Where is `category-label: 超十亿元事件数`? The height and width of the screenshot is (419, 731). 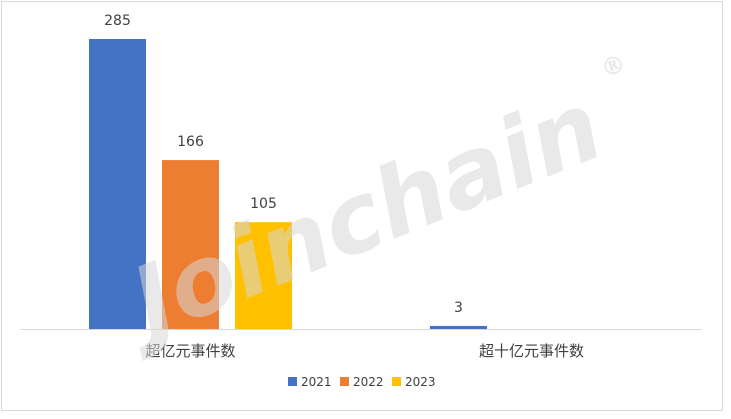
category-label: 超十亿元事件数 is located at coordinates (531, 351).